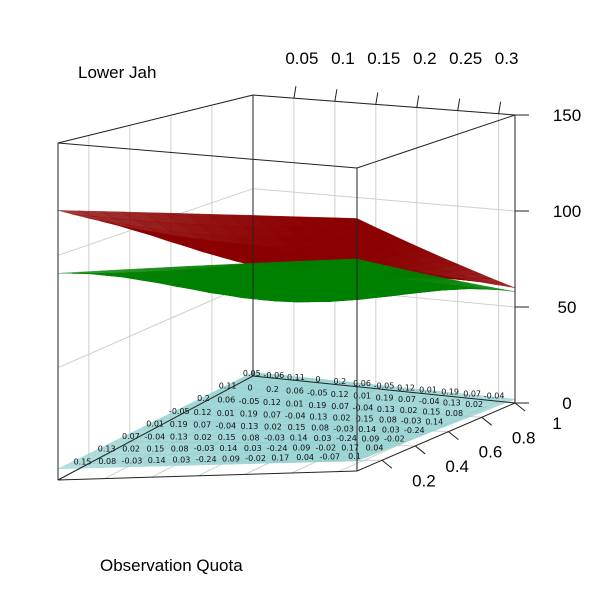 The width and height of the screenshot is (600, 600). I want to click on z-tick-label: 150, so click(567, 115).